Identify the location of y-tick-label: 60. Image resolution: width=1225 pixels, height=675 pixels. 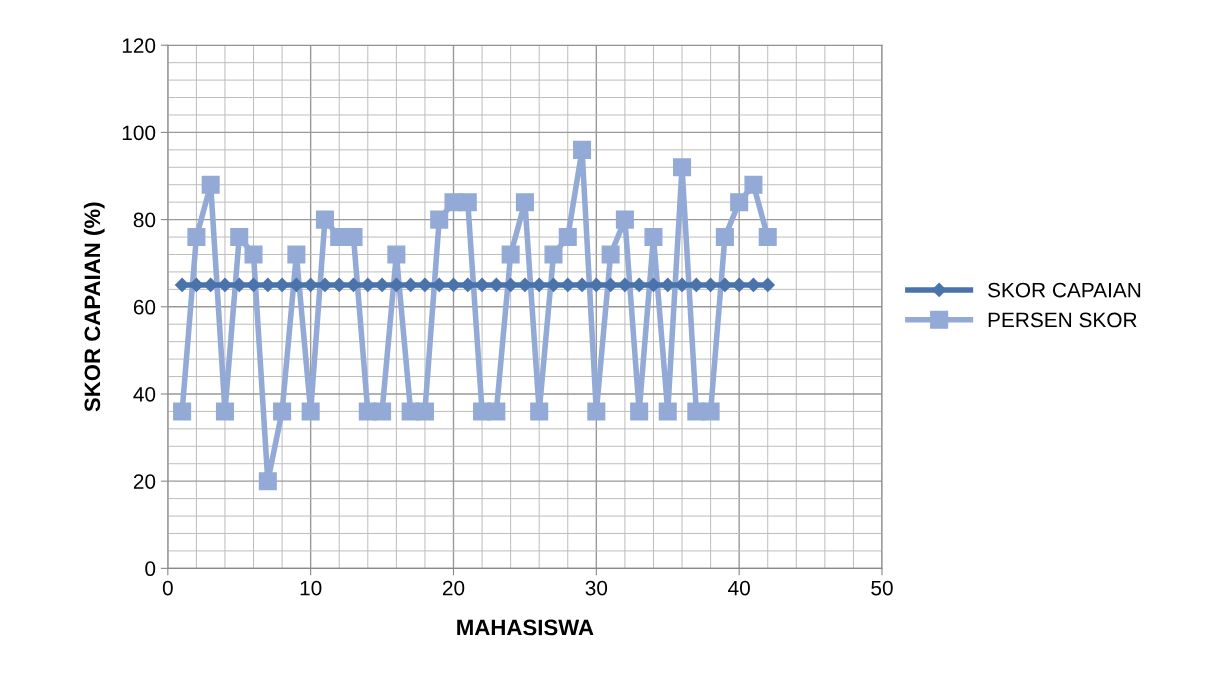
(144, 307).